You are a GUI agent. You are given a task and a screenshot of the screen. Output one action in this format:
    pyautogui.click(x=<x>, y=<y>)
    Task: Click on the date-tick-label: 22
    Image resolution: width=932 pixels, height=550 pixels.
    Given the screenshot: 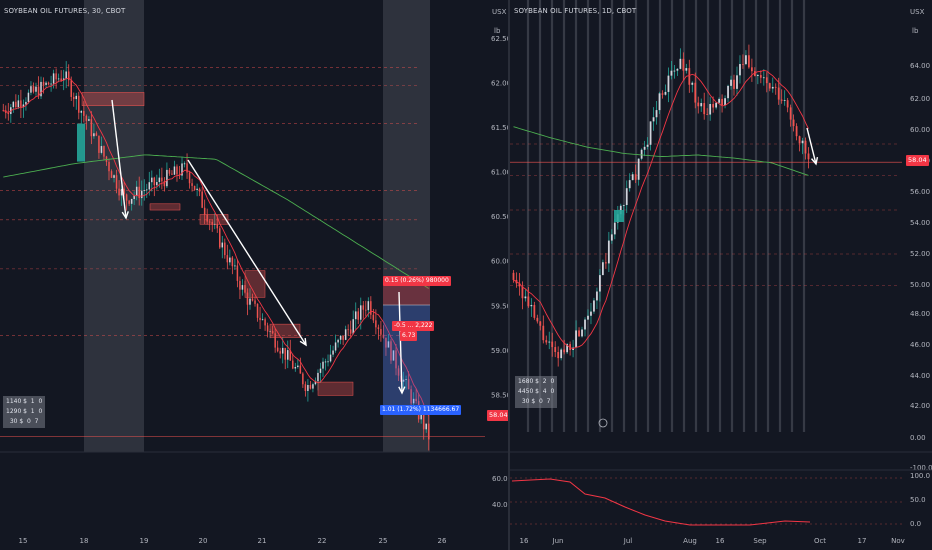 What is the action you would take?
    pyautogui.click(x=322, y=541)
    